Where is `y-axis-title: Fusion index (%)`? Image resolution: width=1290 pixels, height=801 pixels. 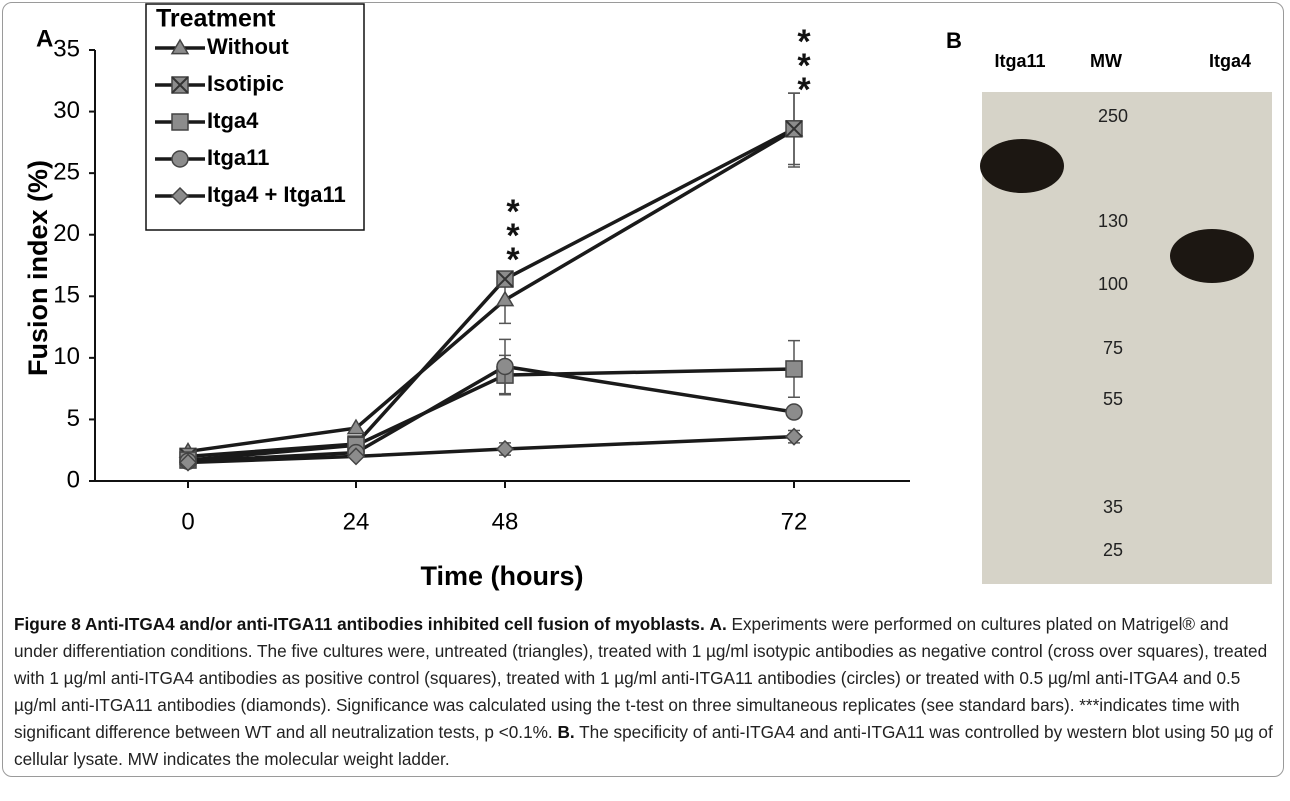
y-axis-title: Fusion index (%) is located at coordinates (38, 268).